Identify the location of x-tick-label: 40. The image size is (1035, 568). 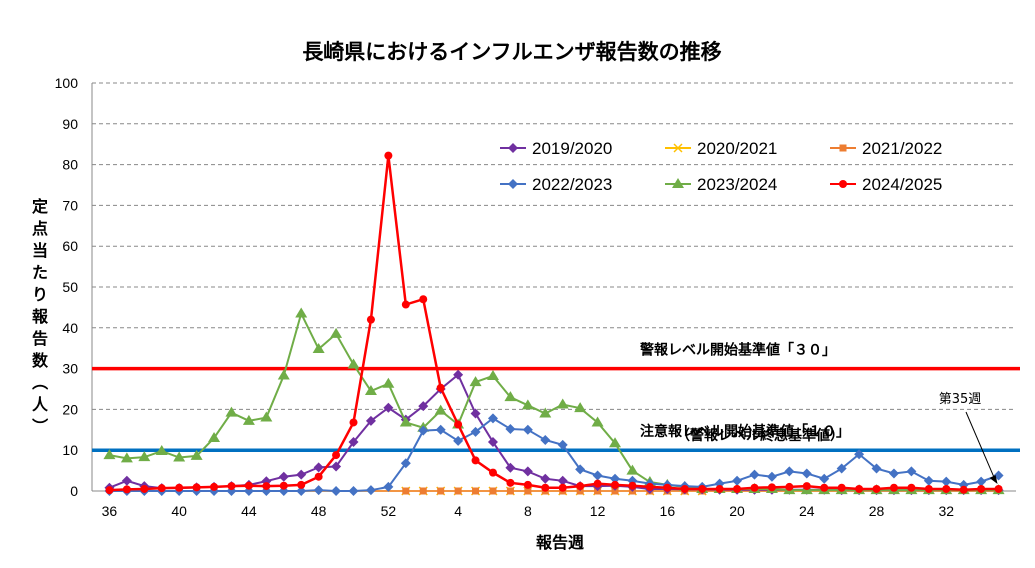
(179, 511).